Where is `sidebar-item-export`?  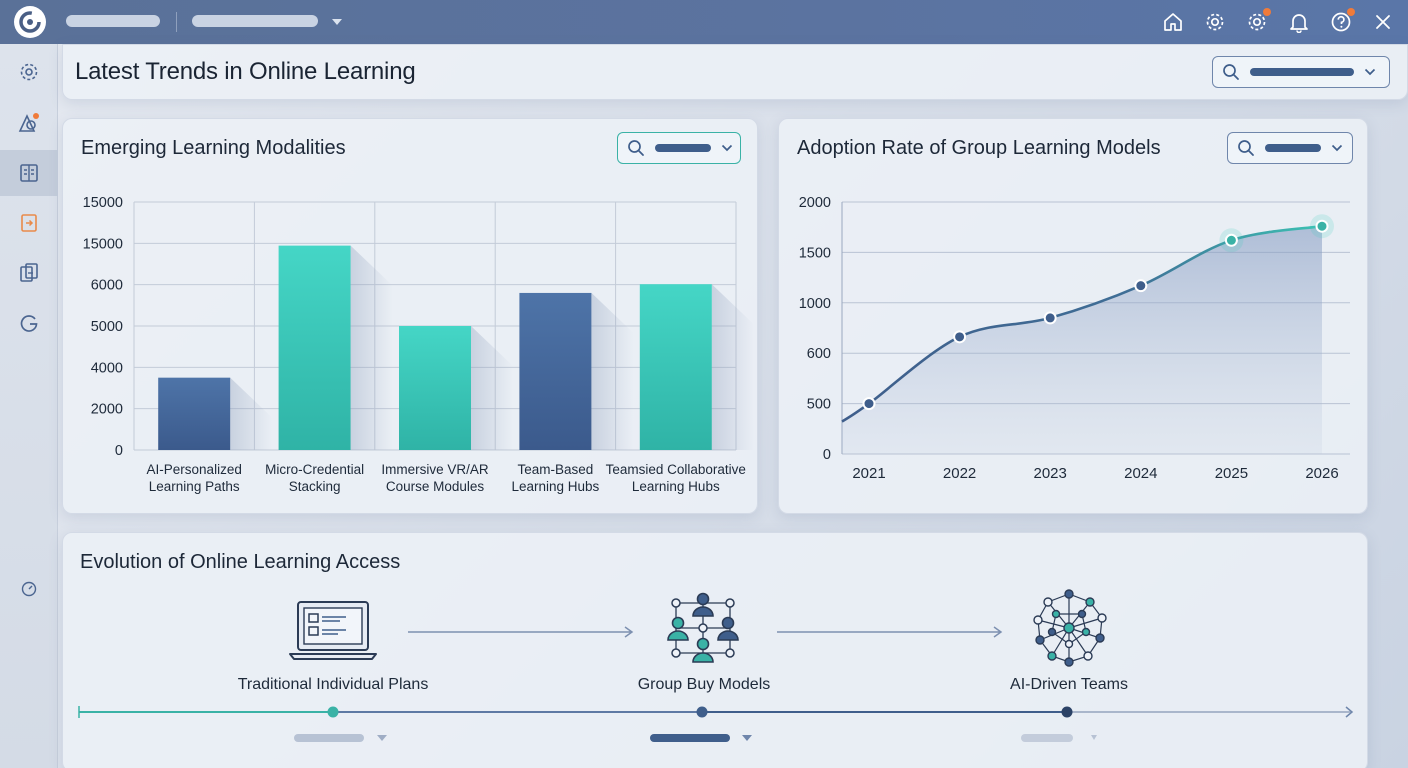
sidebar-item-export is located at coordinates (29, 223).